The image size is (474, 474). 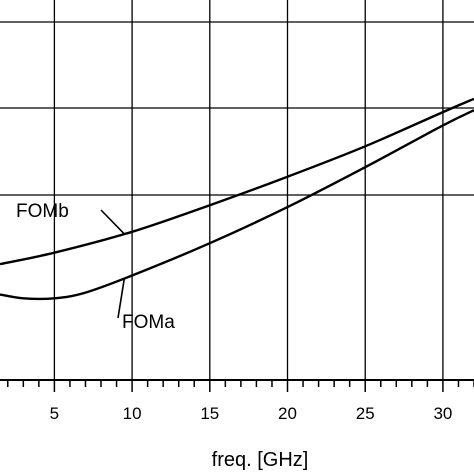 I want to click on annotation-leader-fomb, so click(x=112, y=222).